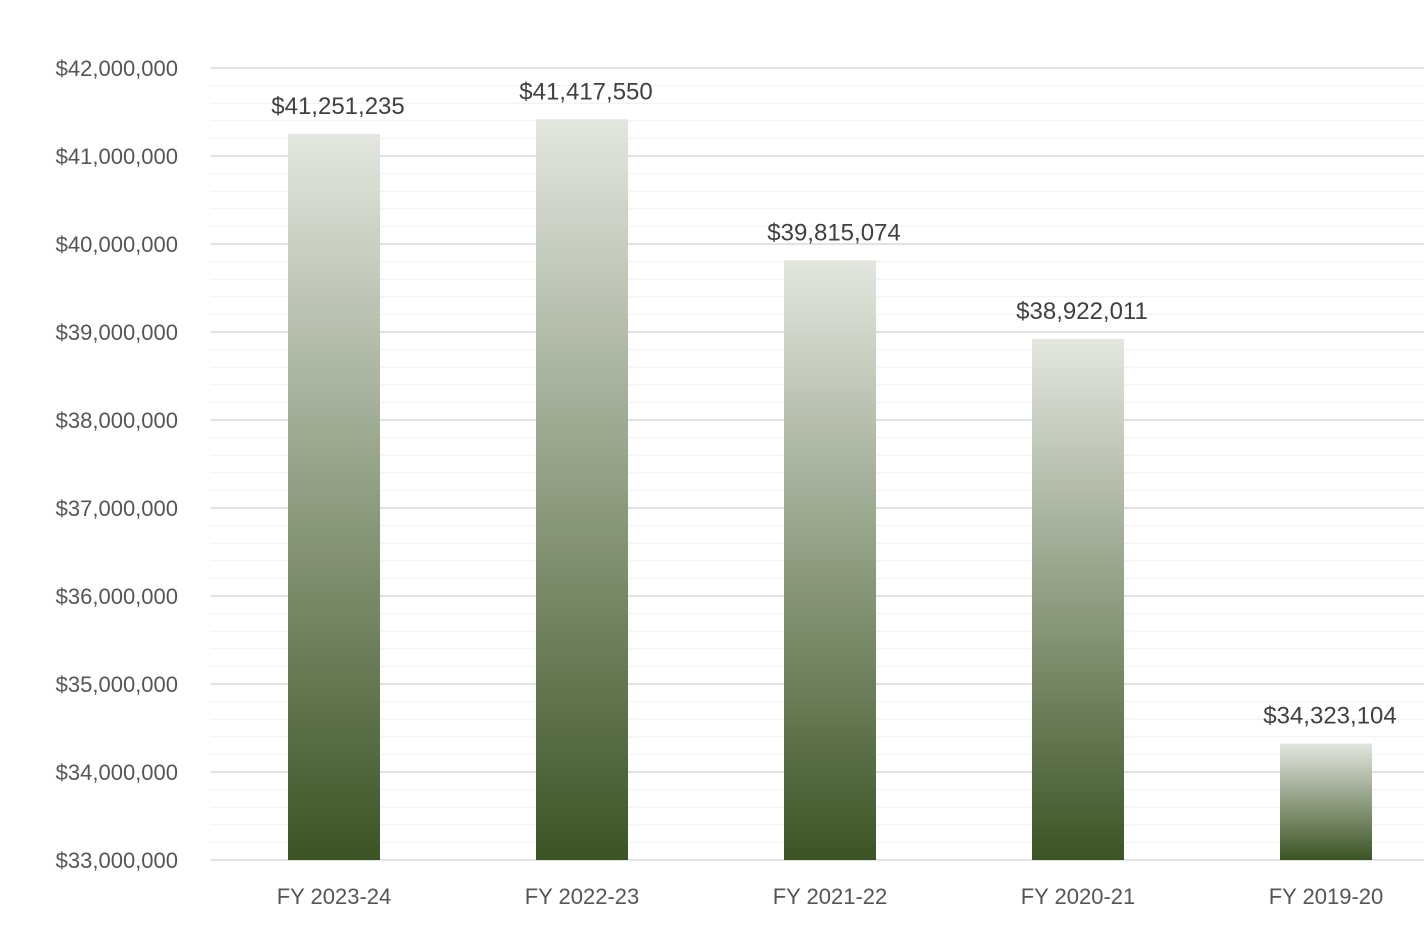 Image resolution: width=1424 pixels, height=942 pixels. I want to click on x-category-label: FY 2022-23, so click(582, 896).